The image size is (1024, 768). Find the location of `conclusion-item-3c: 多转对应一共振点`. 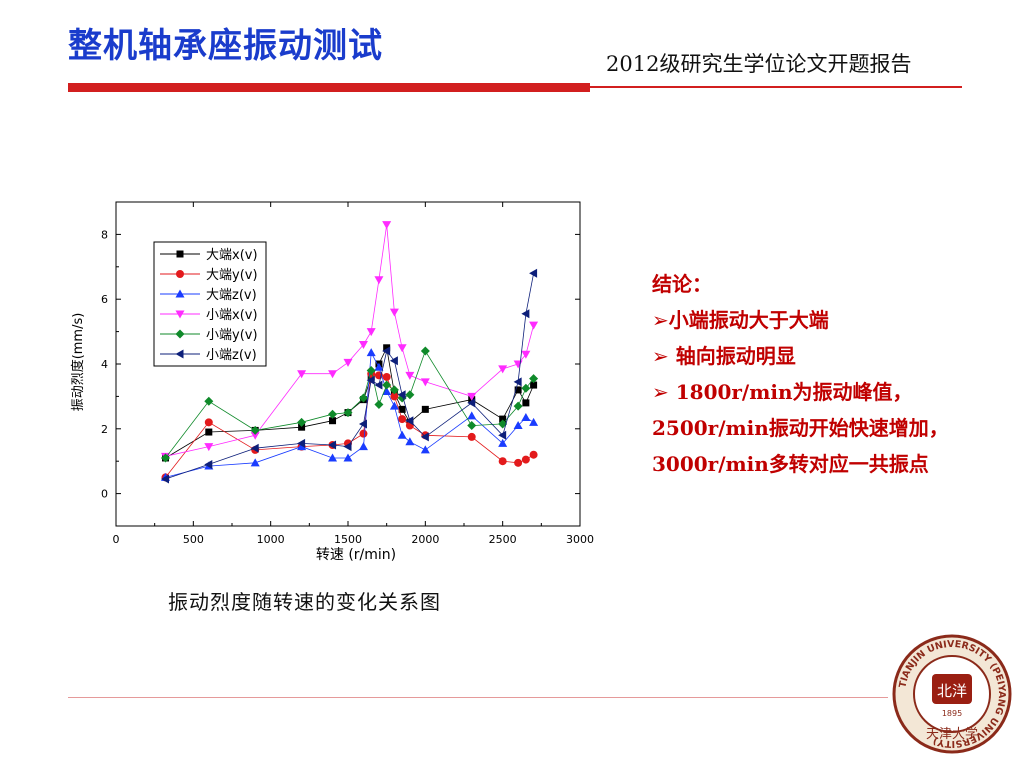

conclusion-item-3c: 多转对应一共振点 is located at coordinates (848, 464).